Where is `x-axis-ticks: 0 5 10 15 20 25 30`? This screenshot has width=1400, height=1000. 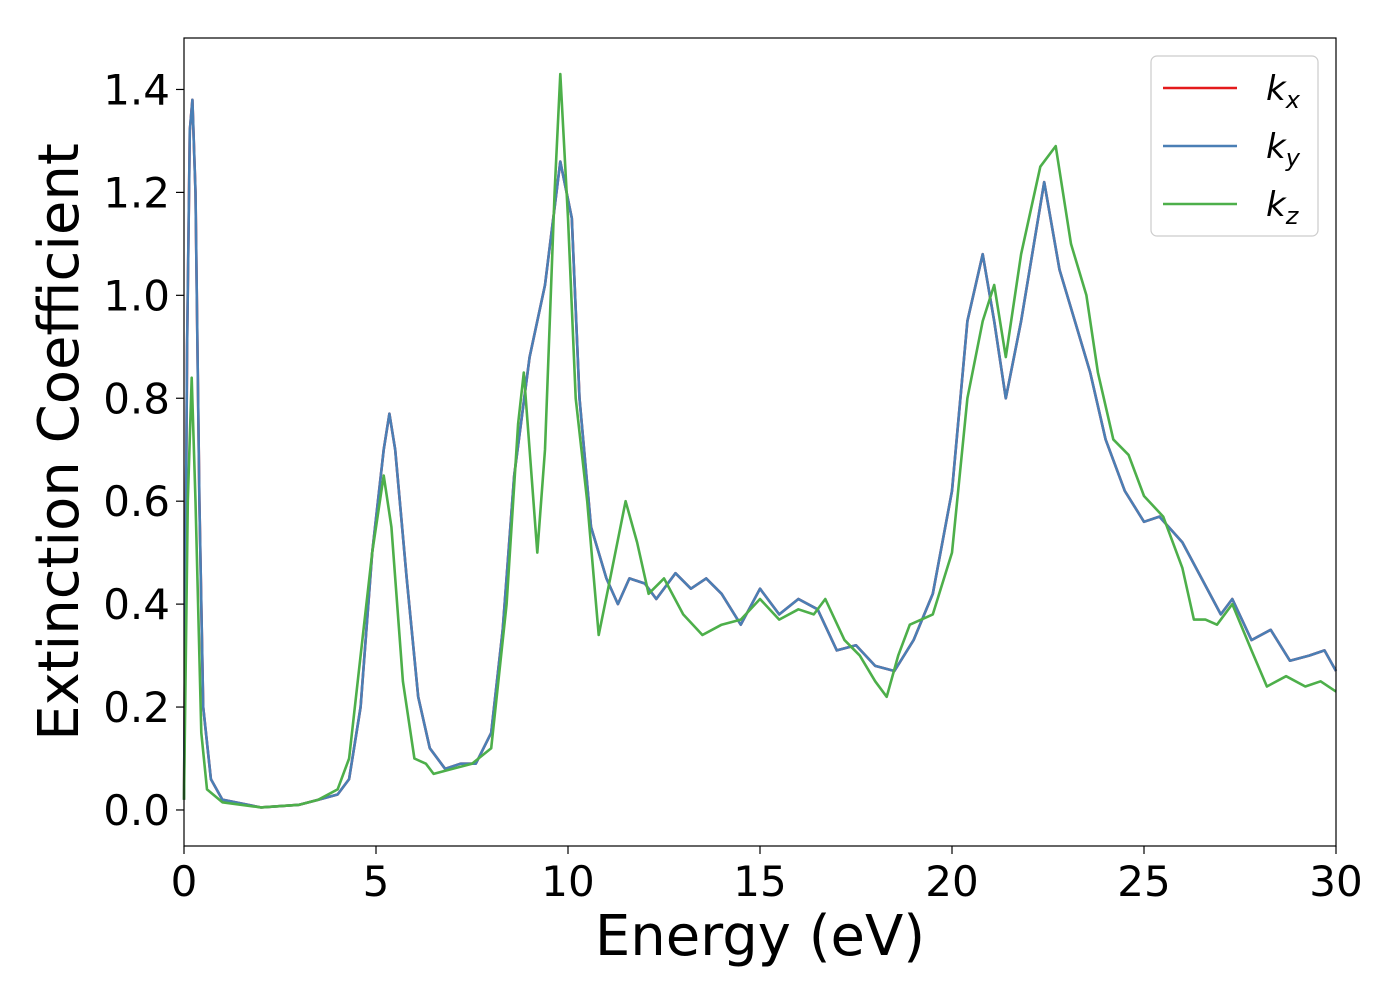
x-axis-ticks: 0 5 10 15 20 25 30 is located at coordinates (767, 876).